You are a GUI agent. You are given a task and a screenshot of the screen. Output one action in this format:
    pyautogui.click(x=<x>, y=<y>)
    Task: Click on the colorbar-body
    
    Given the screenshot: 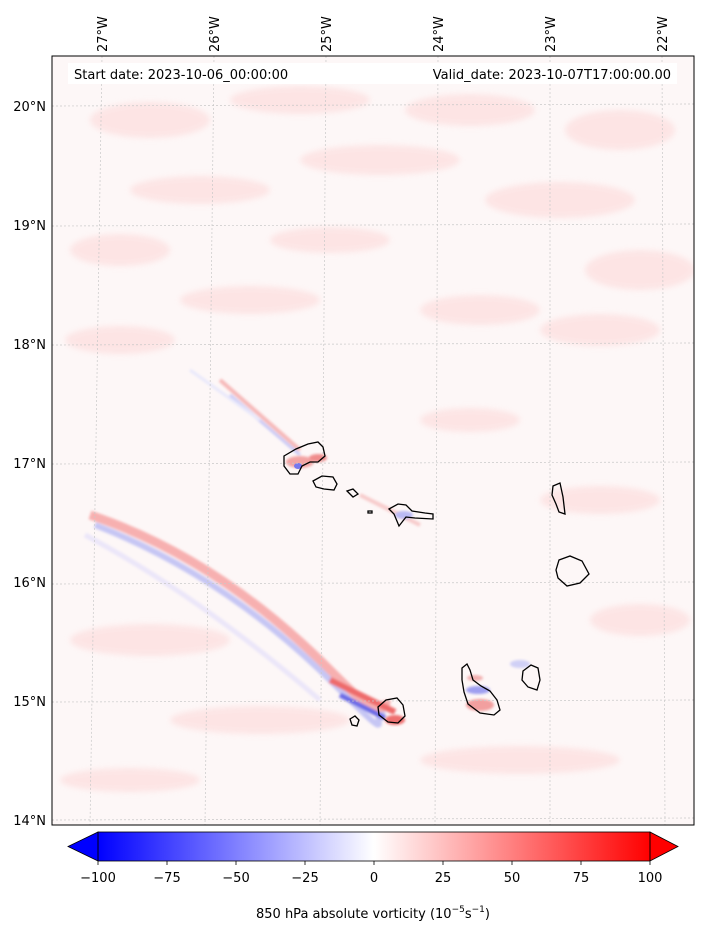 What is the action you would take?
    pyautogui.click(x=374, y=846)
    